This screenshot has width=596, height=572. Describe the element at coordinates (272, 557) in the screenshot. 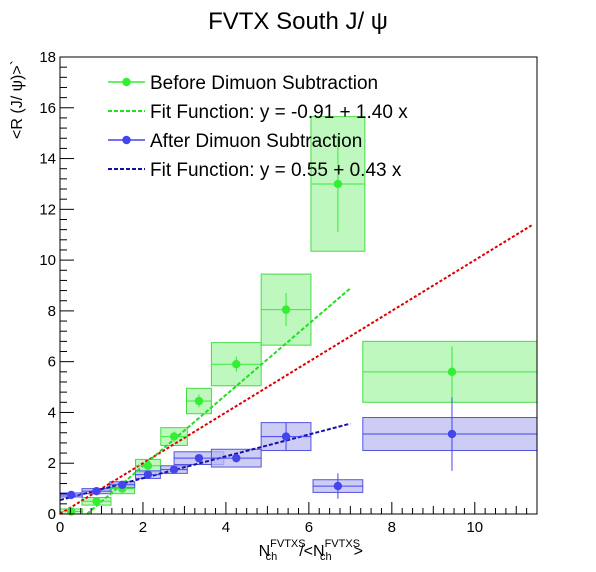

I see `x-axis-title-sub: ch` at that location.